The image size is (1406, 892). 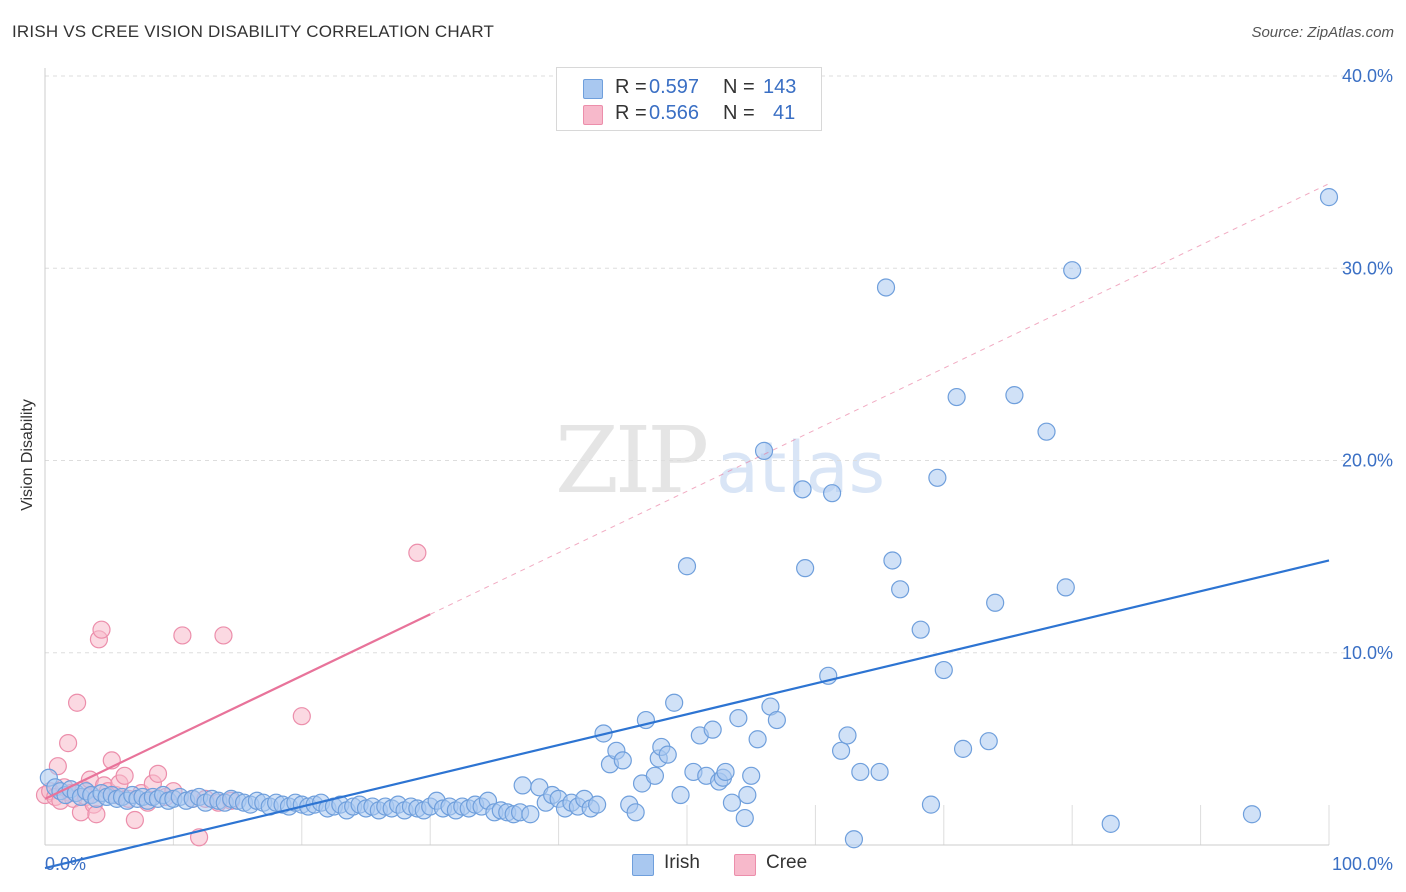 What do you see at coordinates (1367, 653) in the screenshot?
I see `y-tick-label-0: 10.0%` at bounding box center [1367, 653].